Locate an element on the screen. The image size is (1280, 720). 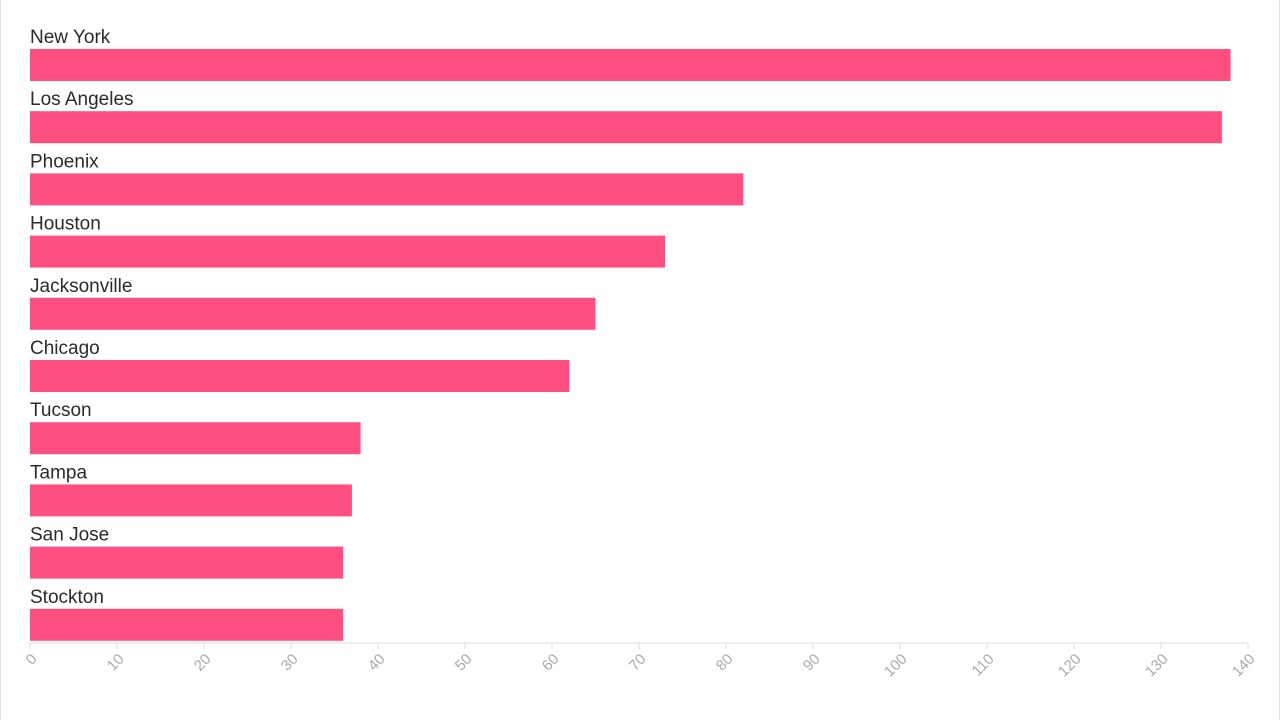
category-label: Los Angeles is located at coordinates (82, 99).